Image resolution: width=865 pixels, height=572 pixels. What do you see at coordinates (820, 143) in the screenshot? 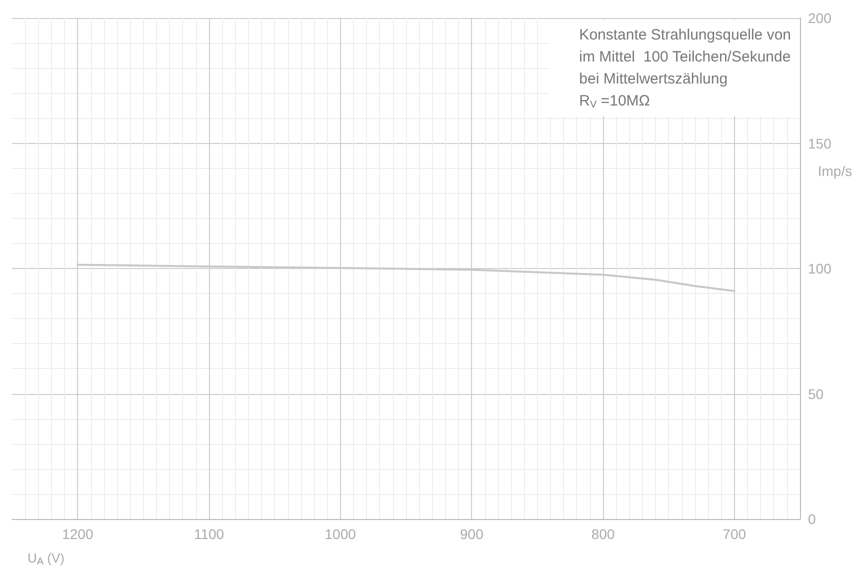
I see `y-tick-label: 150` at bounding box center [820, 143].